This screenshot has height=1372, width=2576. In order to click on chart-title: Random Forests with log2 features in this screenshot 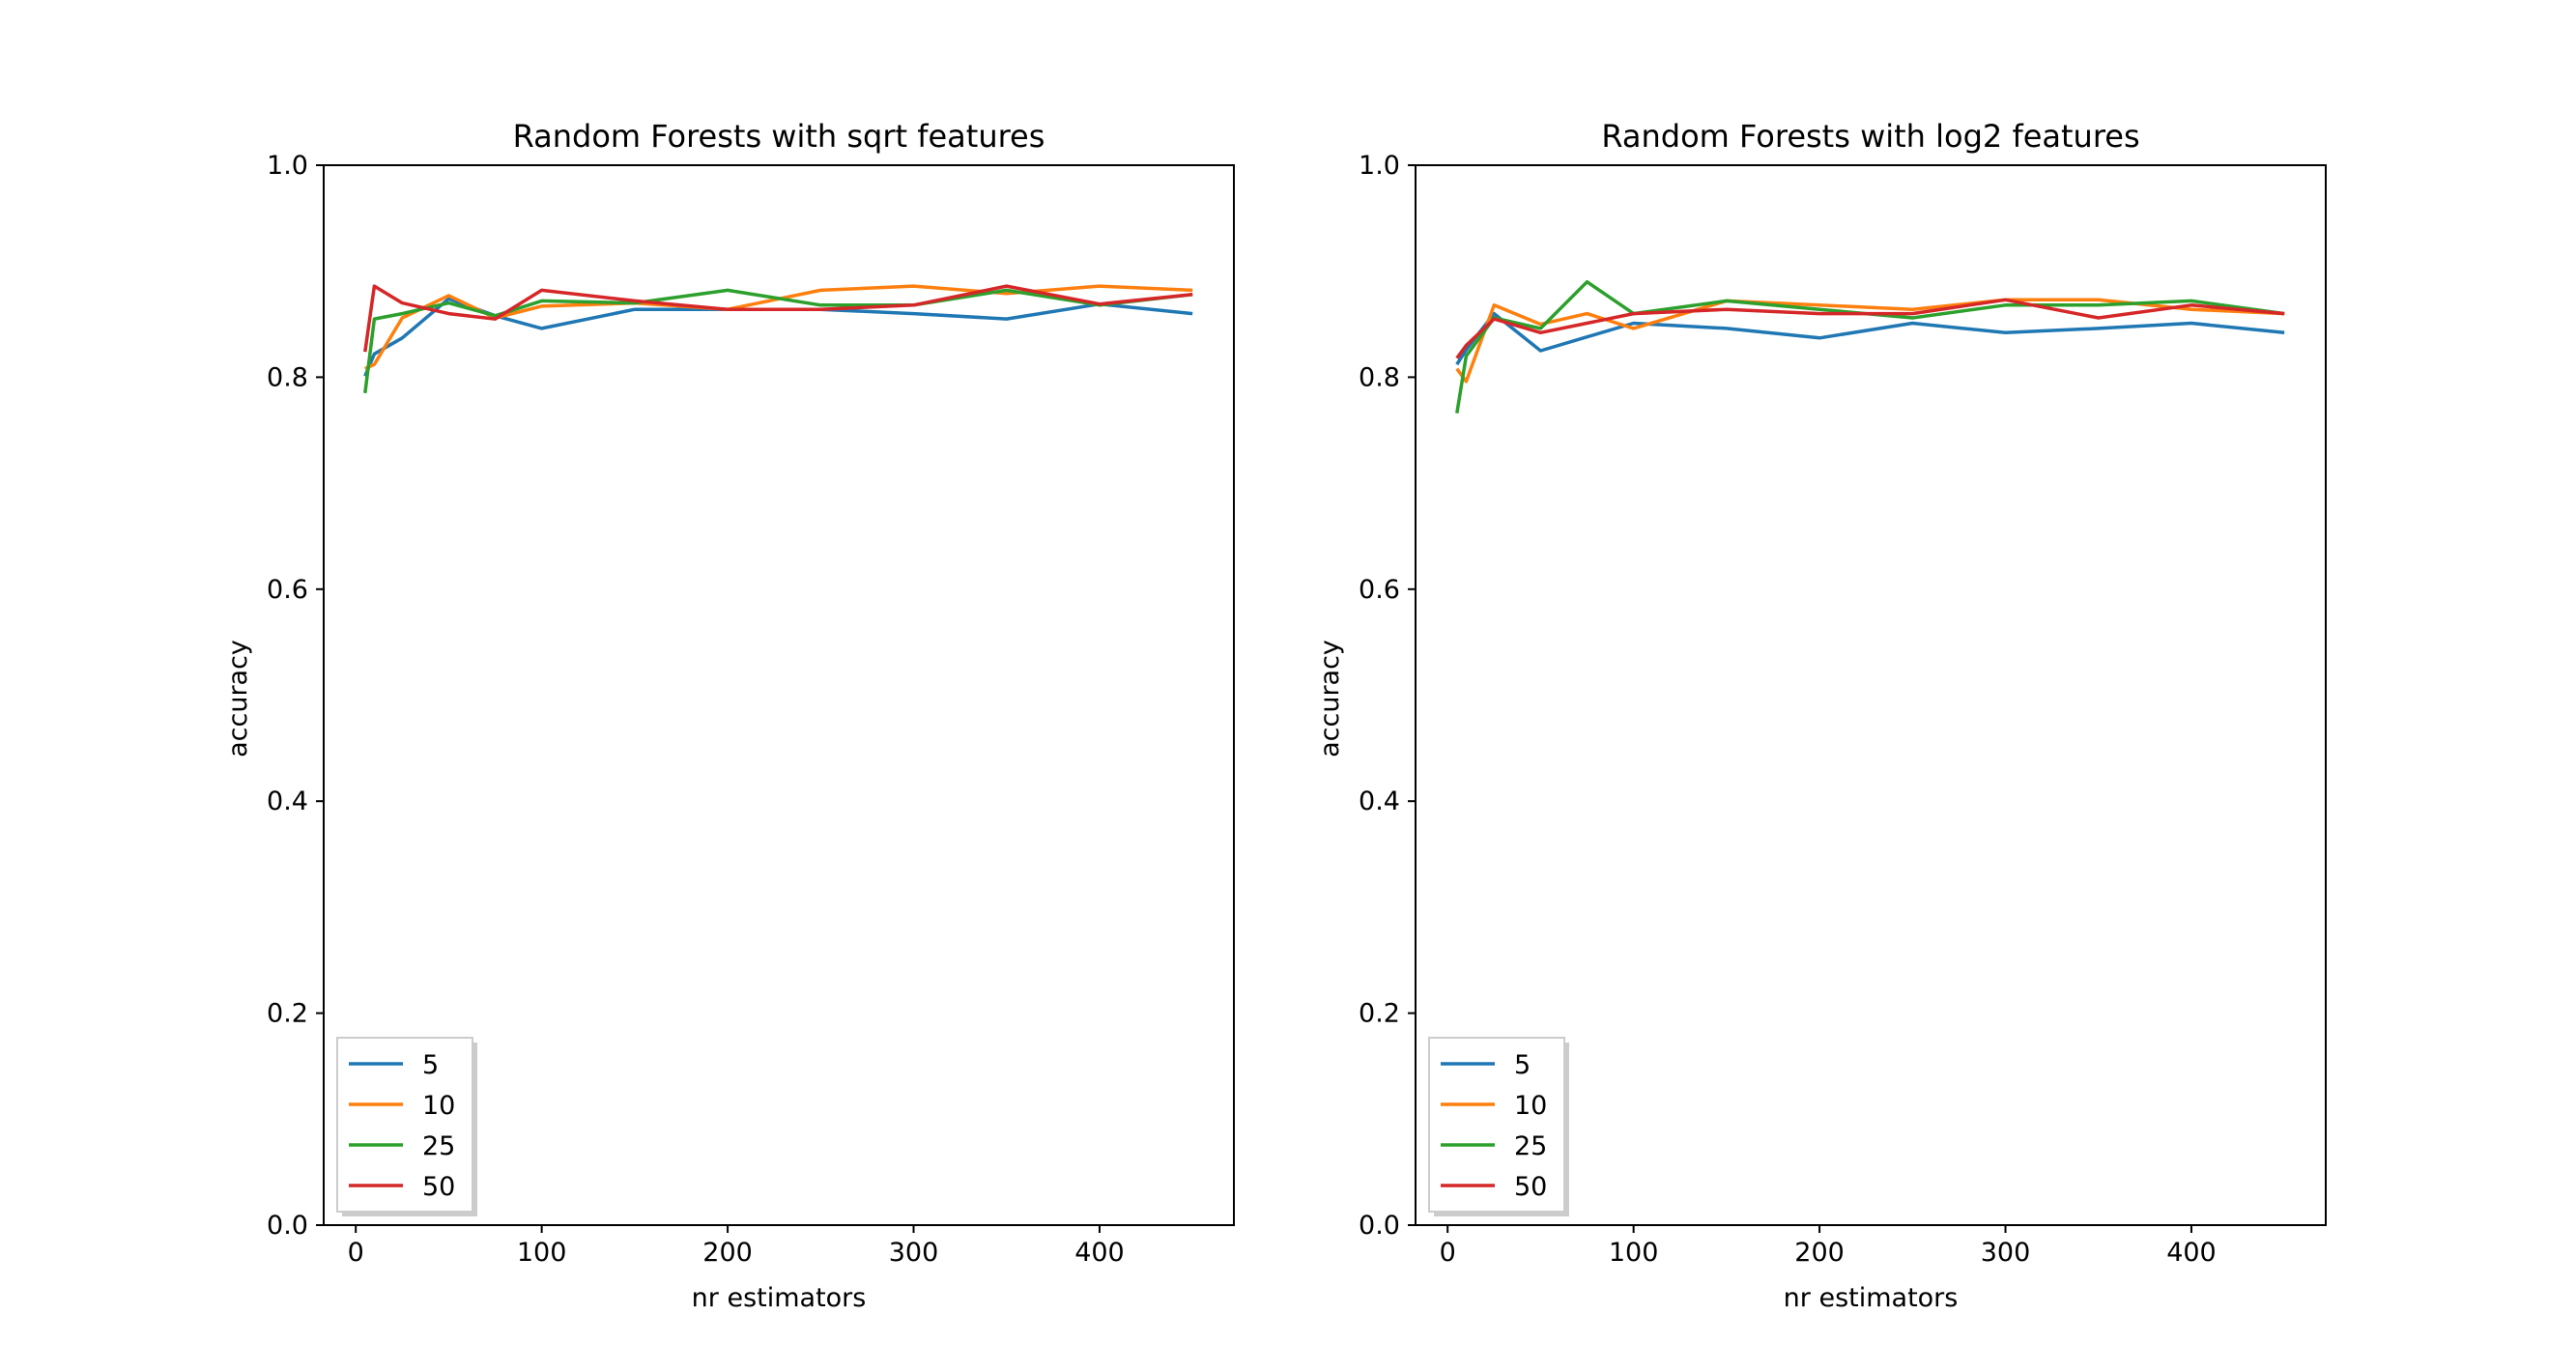, I will do `click(1870, 137)`.